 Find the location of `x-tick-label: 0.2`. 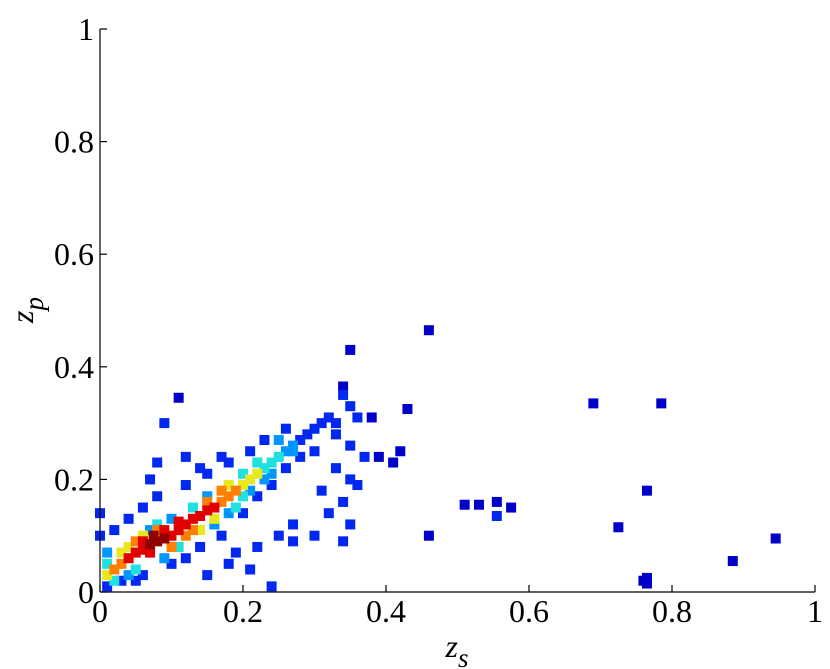

x-tick-label: 0.2 is located at coordinates (243, 611).